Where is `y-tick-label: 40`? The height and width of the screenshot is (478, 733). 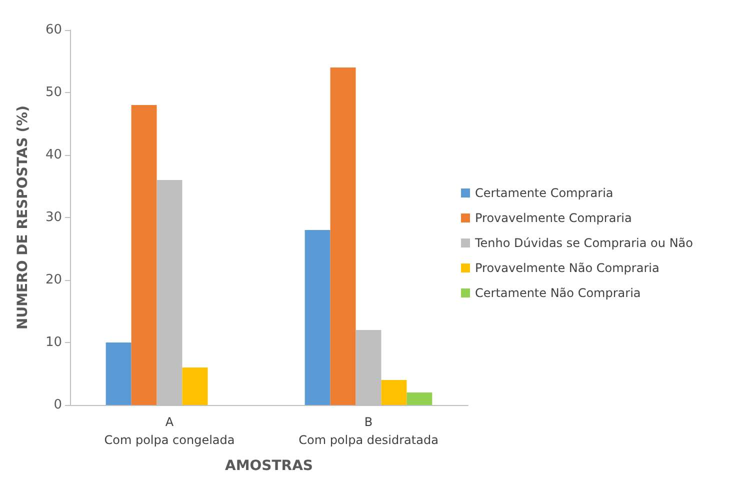 y-tick-label: 40 is located at coordinates (53, 155).